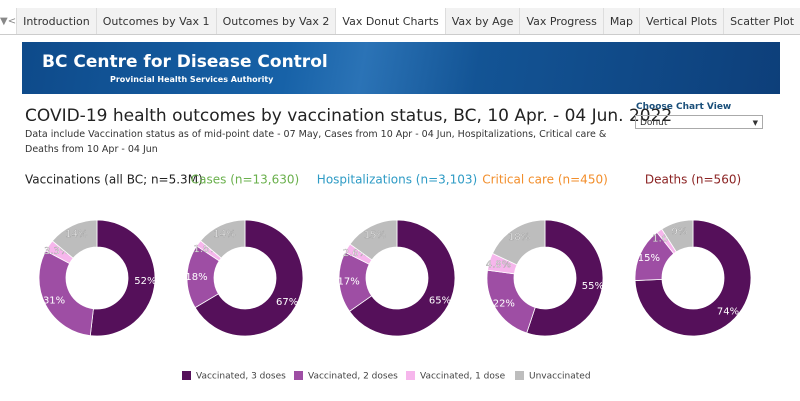 This screenshot has height=401, width=800. Describe the element at coordinates (504, 304) in the screenshot. I see `value-label: 22%` at that location.